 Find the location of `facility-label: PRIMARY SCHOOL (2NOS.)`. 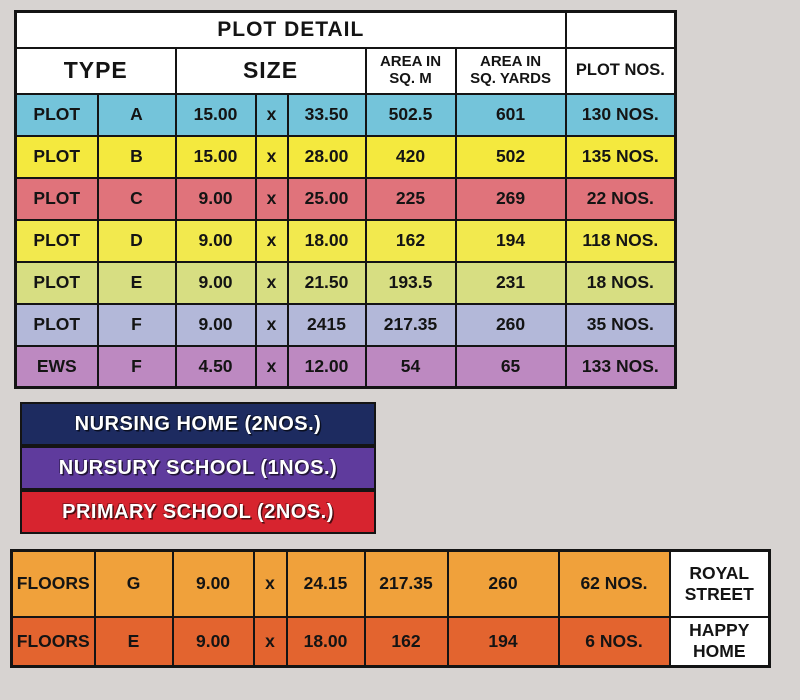

facility-label: PRIMARY SCHOOL (2NOS.) is located at coordinates (198, 511).